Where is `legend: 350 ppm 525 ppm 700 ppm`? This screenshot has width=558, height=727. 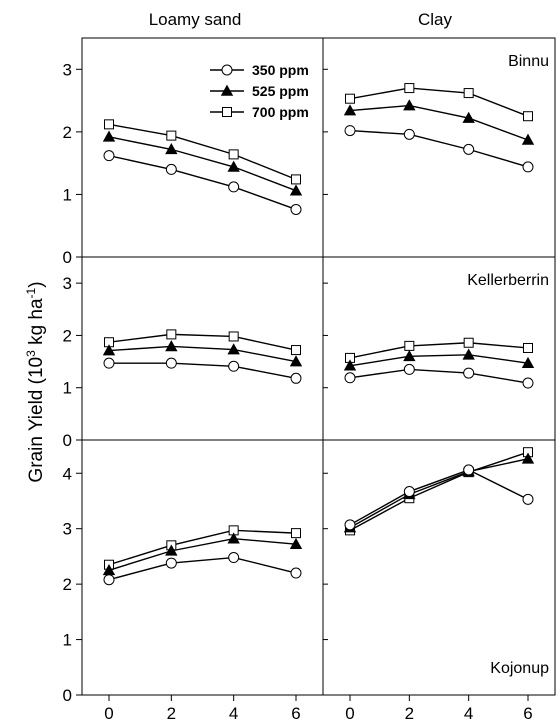
legend: 350 ppm 525 ppm 700 ppm is located at coordinates (259, 91).